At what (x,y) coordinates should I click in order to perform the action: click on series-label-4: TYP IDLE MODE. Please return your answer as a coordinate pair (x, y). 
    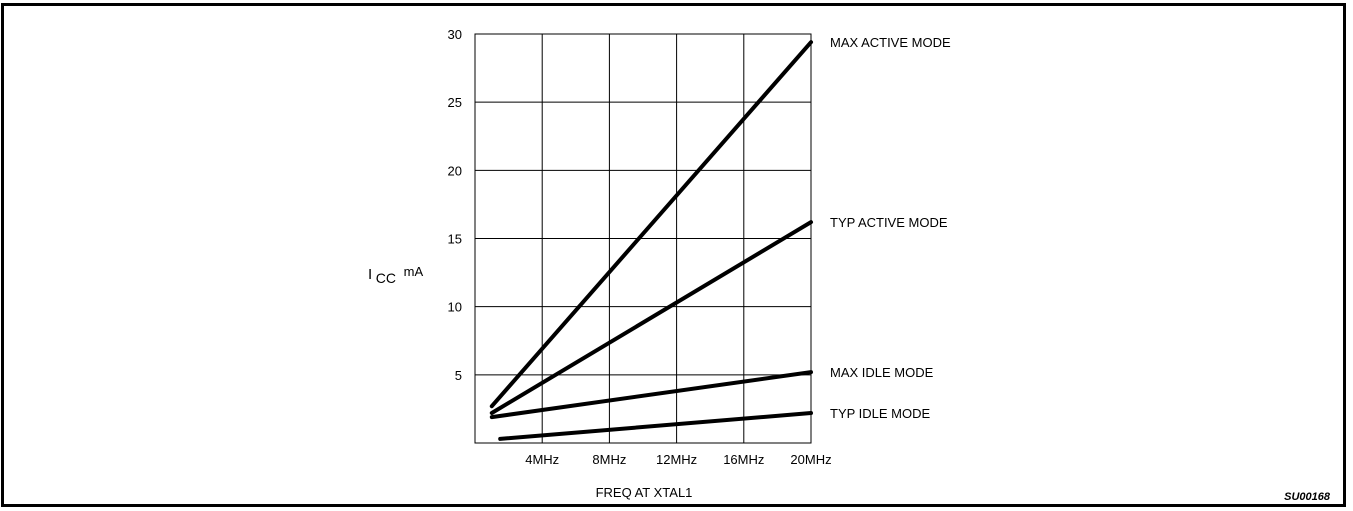
    Looking at the image, I should click on (880, 413).